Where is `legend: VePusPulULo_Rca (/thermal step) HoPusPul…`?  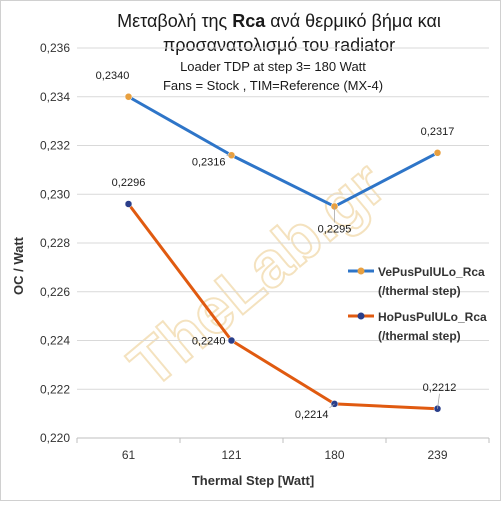 legend: VePusPulULo_Rca (/thermal step) HoPusPul… is located at coordinates (417, 304).